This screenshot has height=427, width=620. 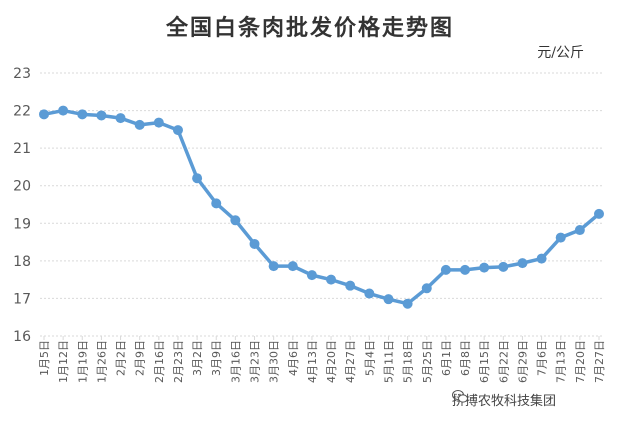 I want to click on x-tick-label: 1月5日, so click(x=44, y=358).